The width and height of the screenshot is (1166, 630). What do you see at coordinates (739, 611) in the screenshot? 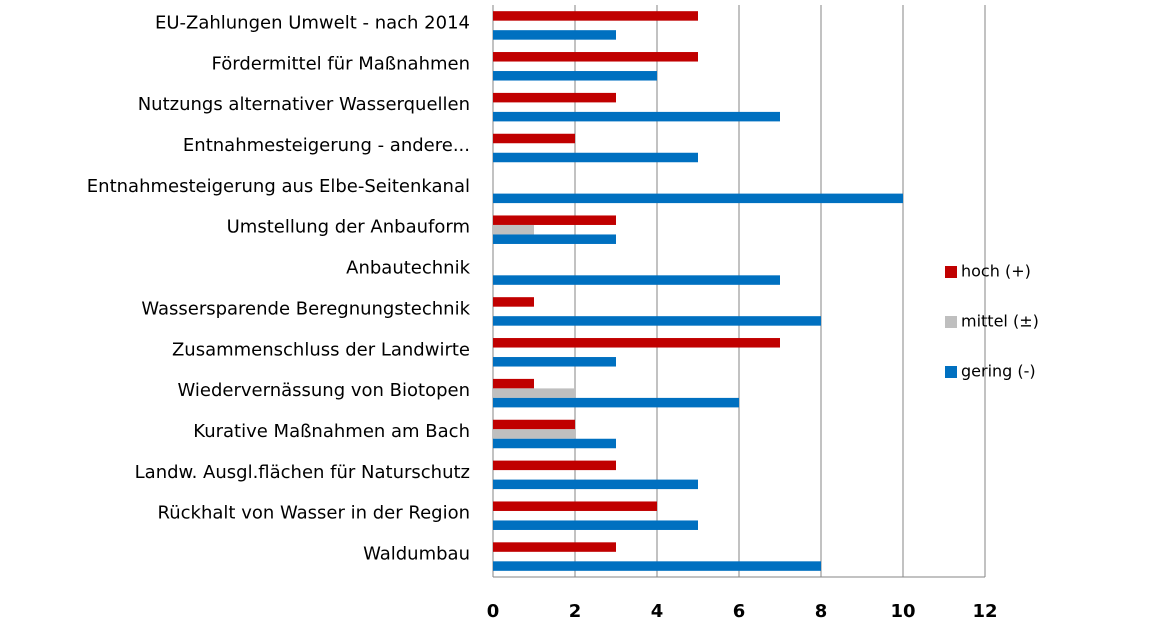
I see `x-tick-label: 6` at bounding box center [739, 611].